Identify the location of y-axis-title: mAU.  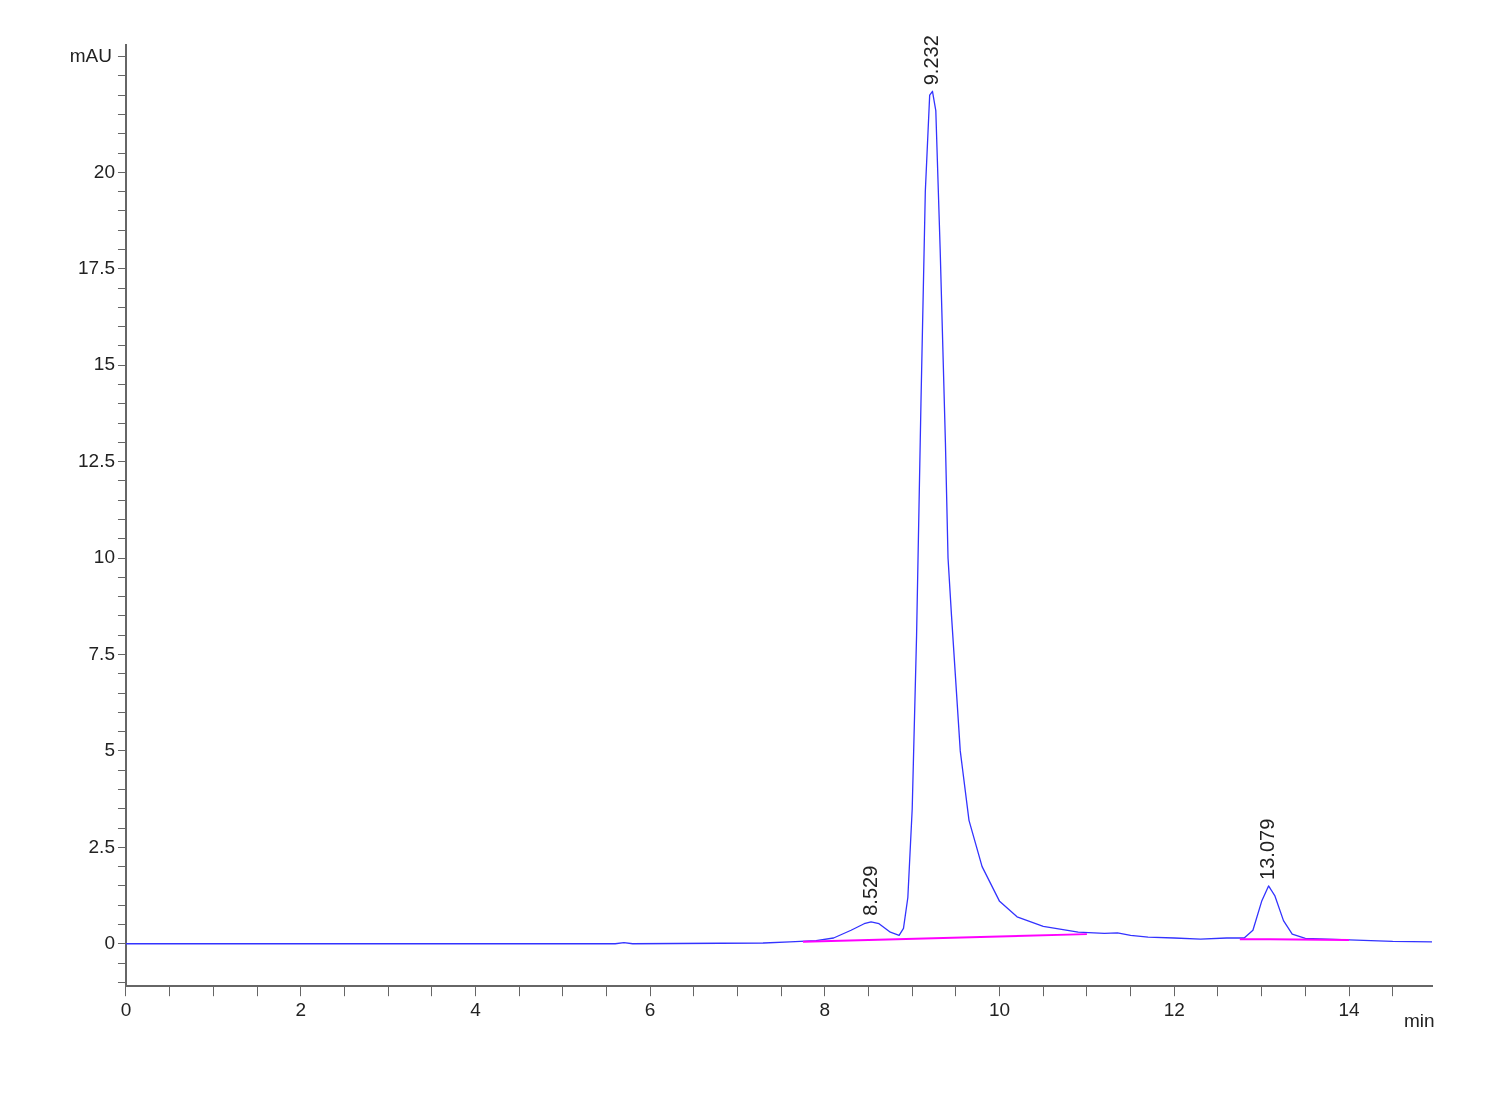
(90, 55).